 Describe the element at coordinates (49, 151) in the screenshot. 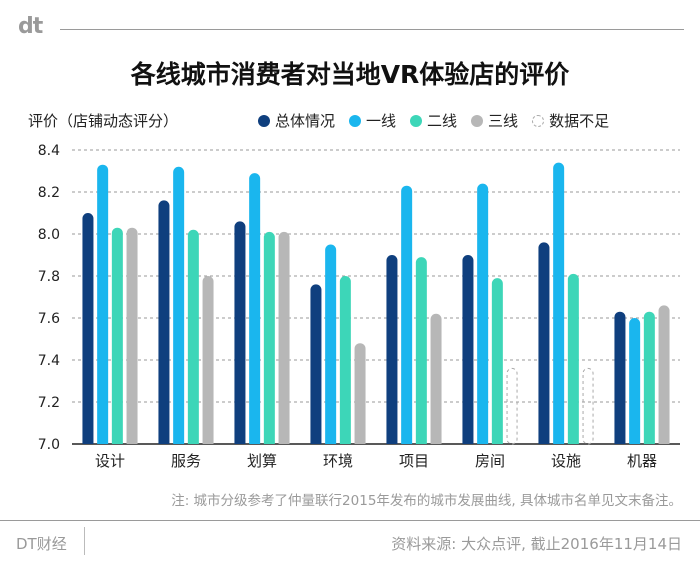

I see `y-tick-label: 8.4` at that location.